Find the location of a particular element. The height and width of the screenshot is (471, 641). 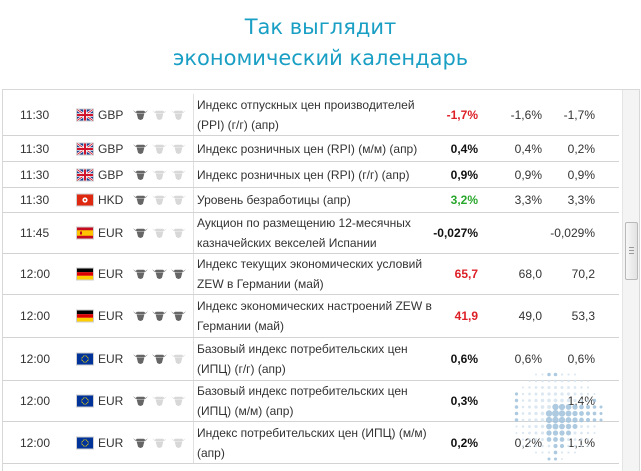

forecast-value: 0,4% is located at coordinates (528, 148).